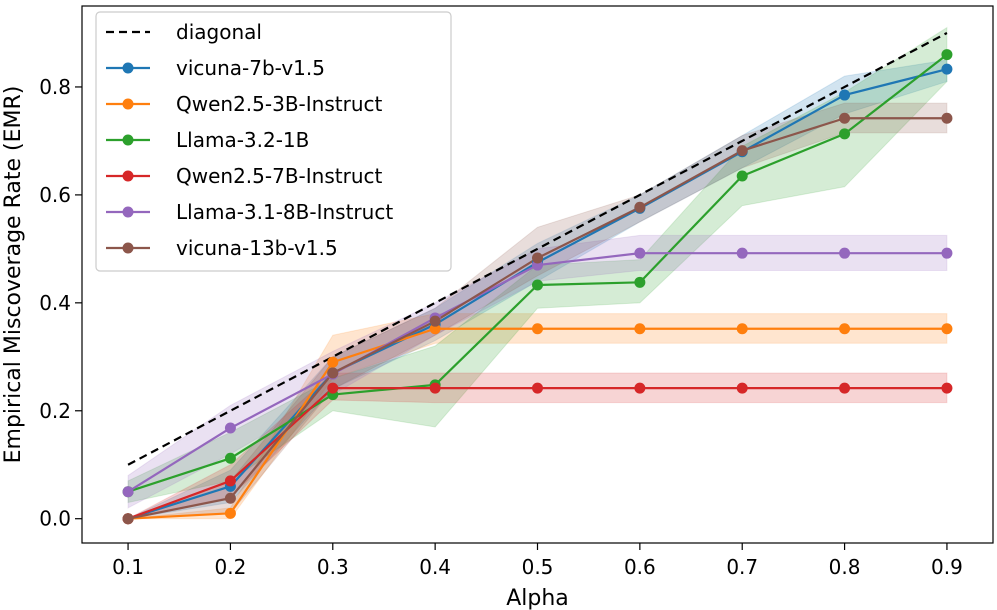 Image resolution: width=997 pixels, height=610 pixels. What do you see at coordinates (128, 567) in the screenshot?
I see `x-tick-label: 0.1` at bounding box center [128, 567].